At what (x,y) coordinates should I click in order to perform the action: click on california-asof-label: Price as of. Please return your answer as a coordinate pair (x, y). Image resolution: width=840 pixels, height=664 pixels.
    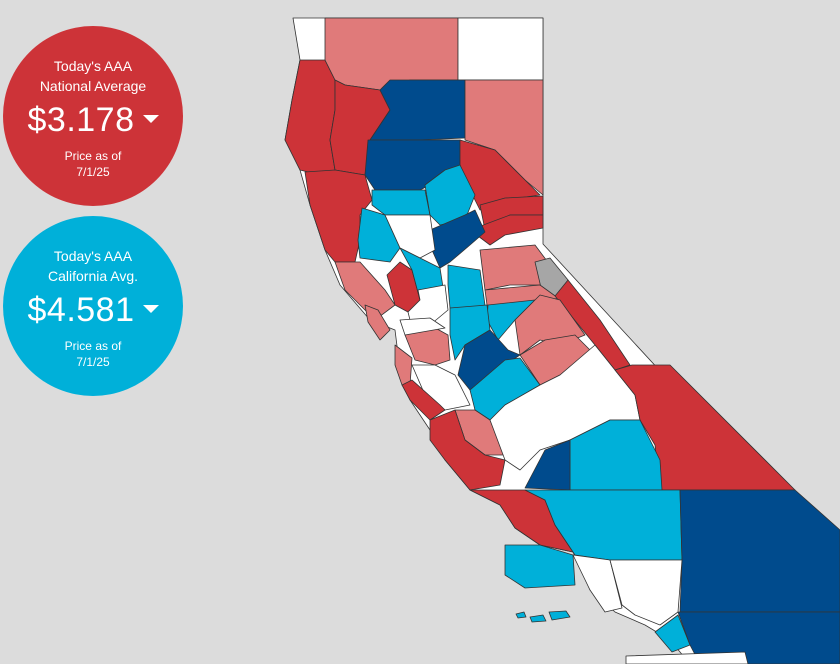
    Looking at the image, I should click on (93, 346).